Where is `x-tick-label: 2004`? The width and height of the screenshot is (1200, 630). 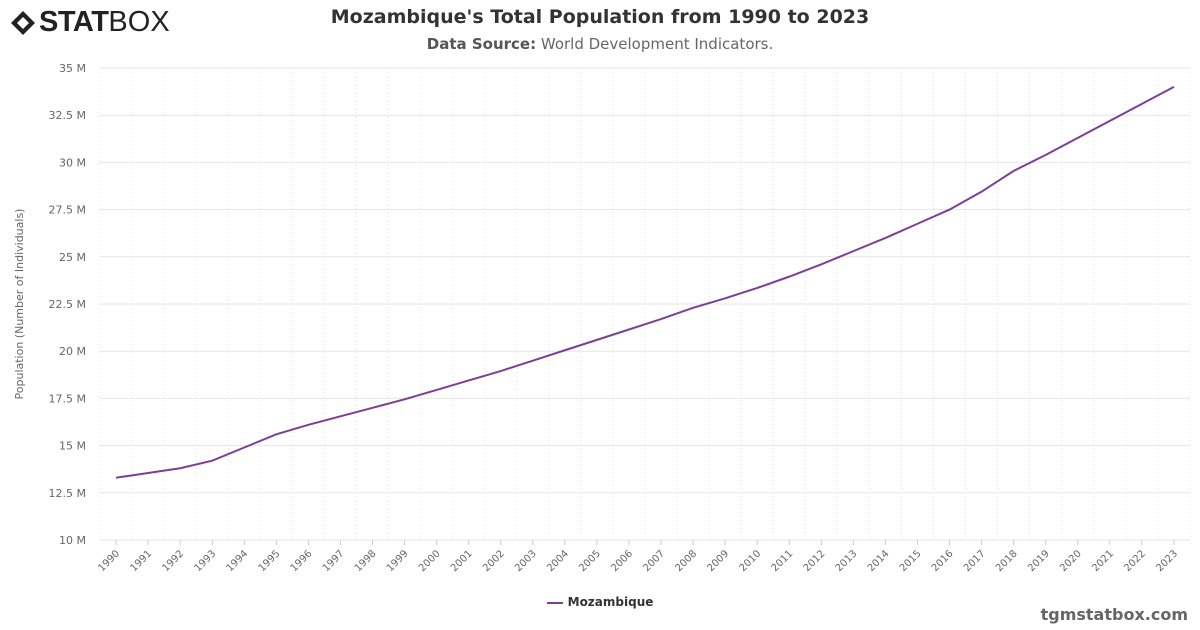 x-tick-label: 2004 is located at coordinates (558, 561).